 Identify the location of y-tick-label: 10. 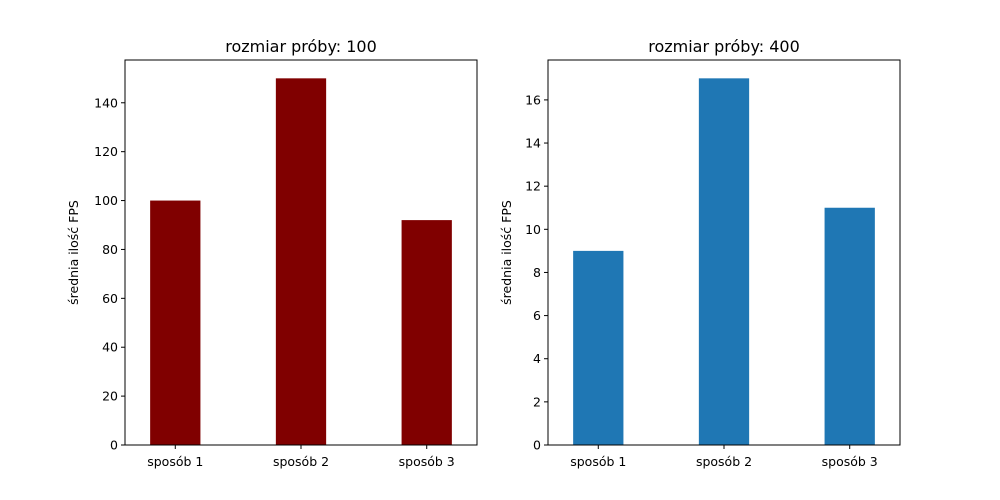
(533, 229).